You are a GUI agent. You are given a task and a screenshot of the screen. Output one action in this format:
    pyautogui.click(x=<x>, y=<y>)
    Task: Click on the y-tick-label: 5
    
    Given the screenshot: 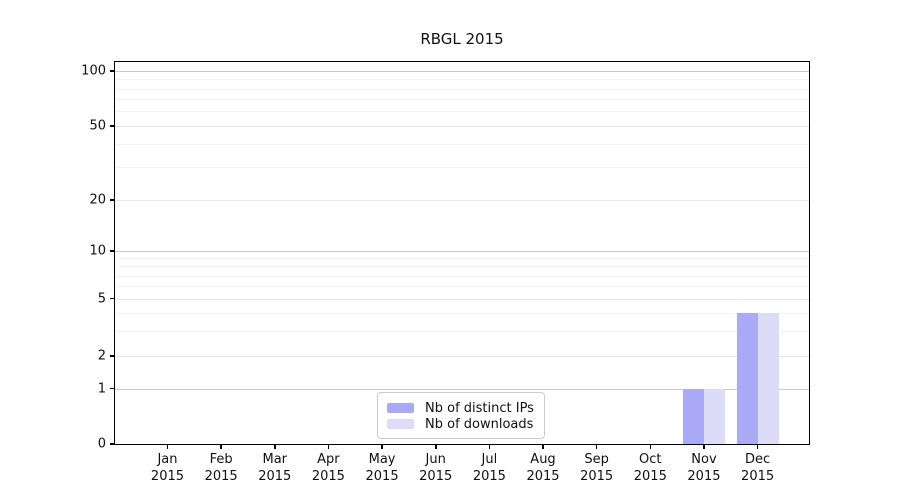 What is the action you would take?
    pyautogui.click(x=101, y=299)
    